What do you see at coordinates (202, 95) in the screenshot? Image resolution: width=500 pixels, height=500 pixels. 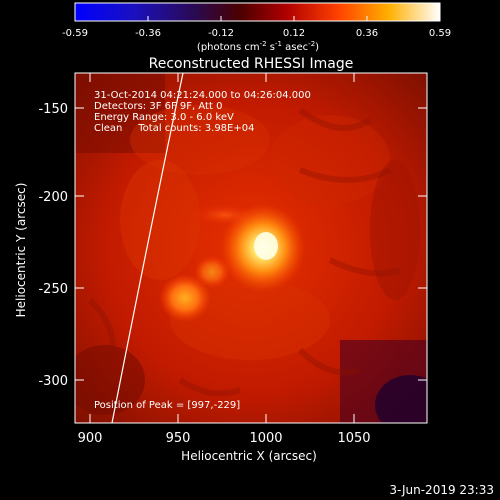 I see `annotation-time-range: 31-Oct-2014 04:21:24.000 to 04:26:04.000` at bounding box center [202, 95].